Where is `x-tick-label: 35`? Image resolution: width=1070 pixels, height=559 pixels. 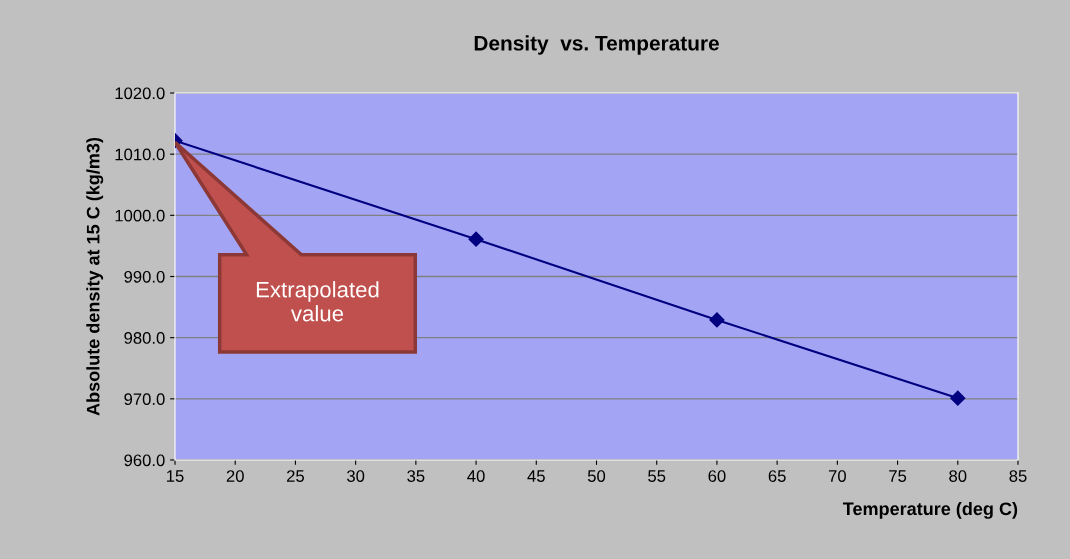
x-tick-label: 35 is located at coordinates (416, 476).